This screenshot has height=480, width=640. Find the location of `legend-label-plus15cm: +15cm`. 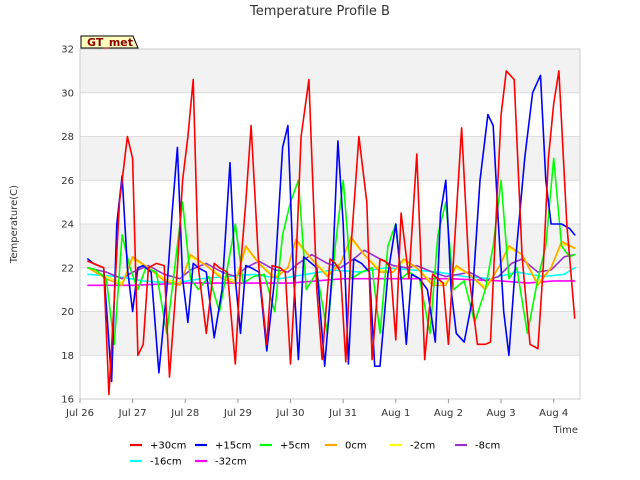

legend-label-plus15cm: +15cm is located at coordinates (233, 446).